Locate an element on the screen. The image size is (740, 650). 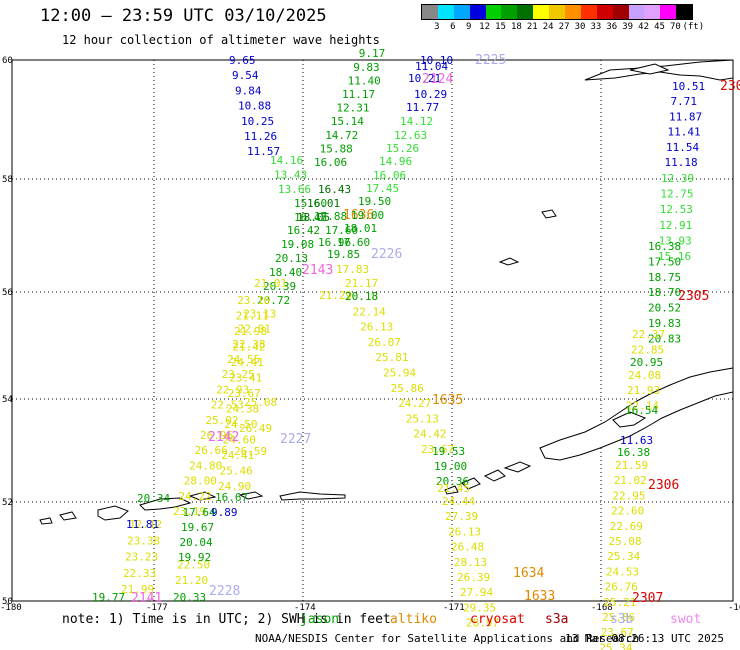
wave-height-label: 20.33 is located at coordinates (189, 597).